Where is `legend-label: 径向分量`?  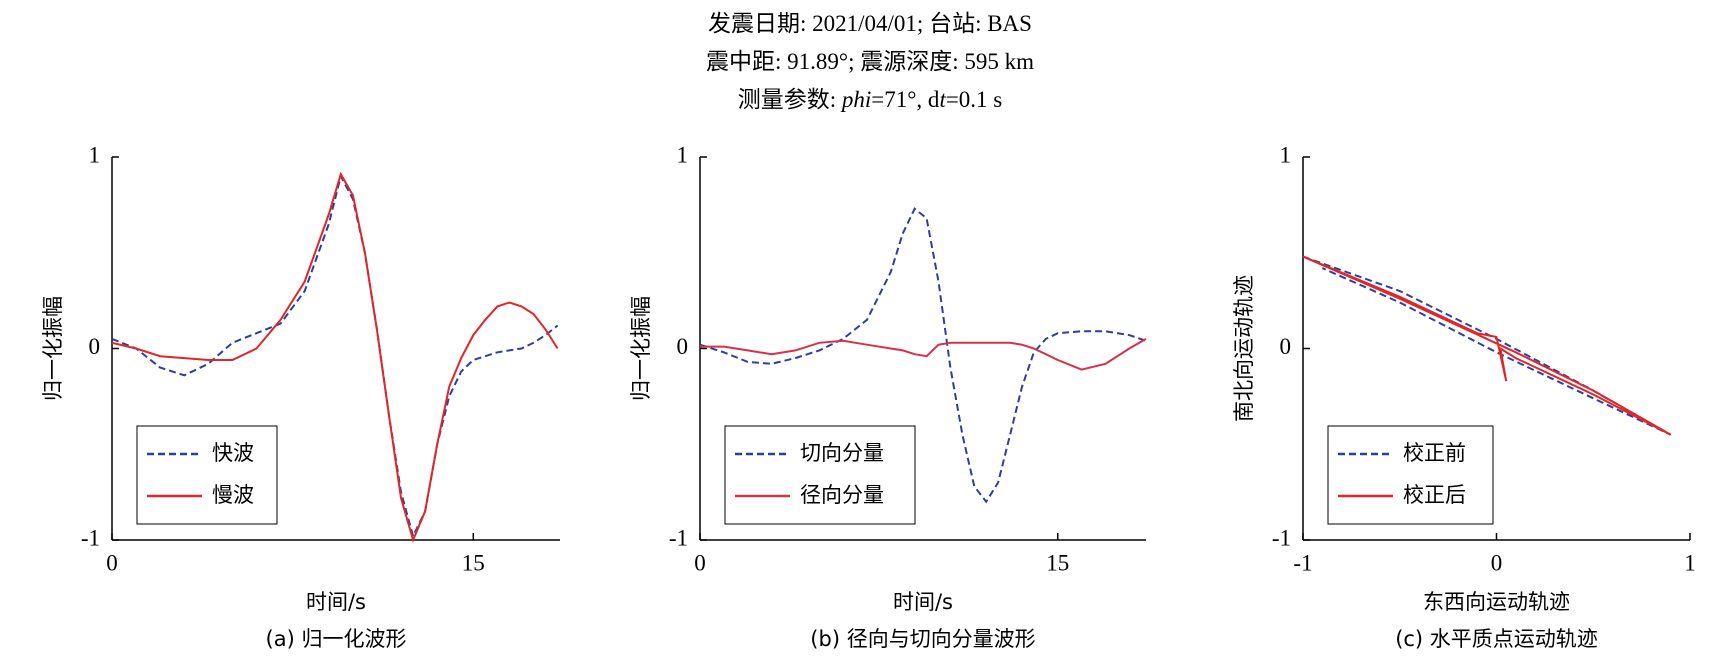 legend-label: 径向分量 is located at coordinates (842, 495).